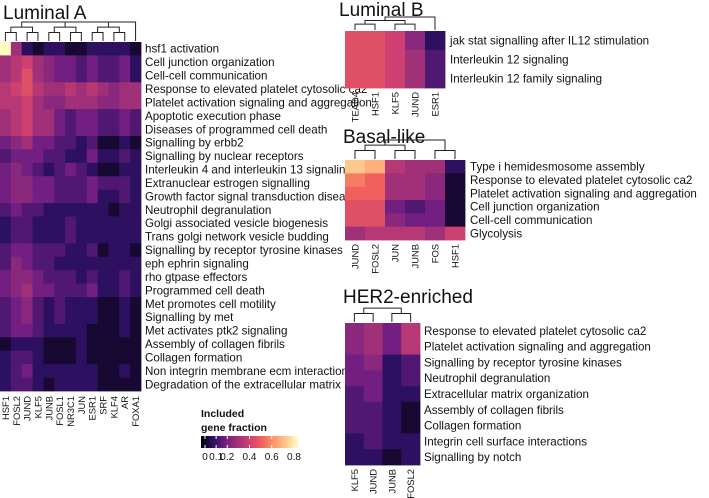  Describe the element at coordinates (355, 256) in the screenshot. I see `column-label: JUND` at that location.